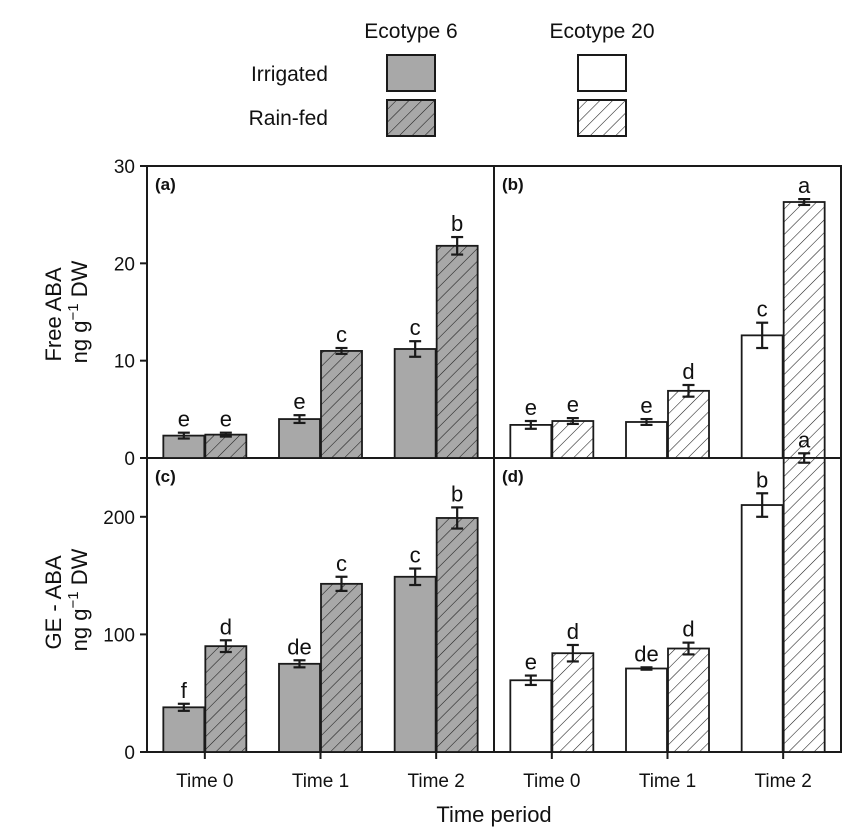 The height and width of the screenshot is (834, 842). What do you see at coordinates (66, 311) in the screenshot?
I see `y-axis-label-free-aba: Free ABA ng g−1 DW` at bounding box center [66, 311].